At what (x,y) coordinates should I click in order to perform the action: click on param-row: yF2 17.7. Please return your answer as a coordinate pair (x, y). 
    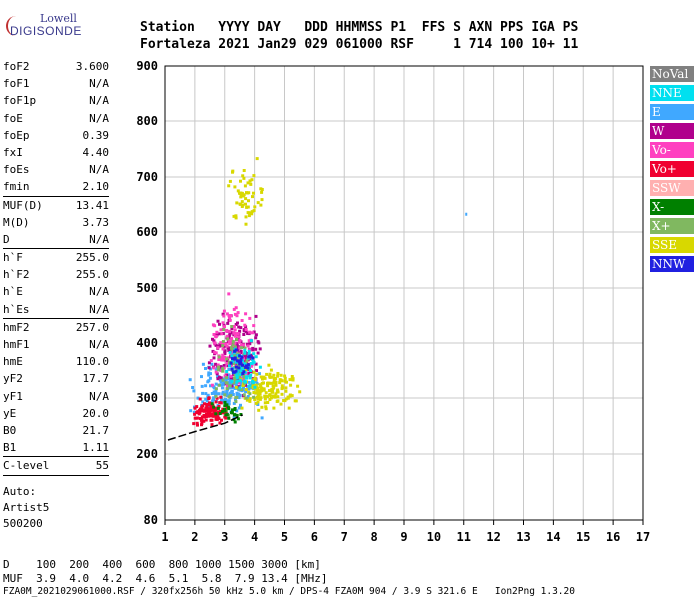
    Looking at the image, I should click on (56, 378).